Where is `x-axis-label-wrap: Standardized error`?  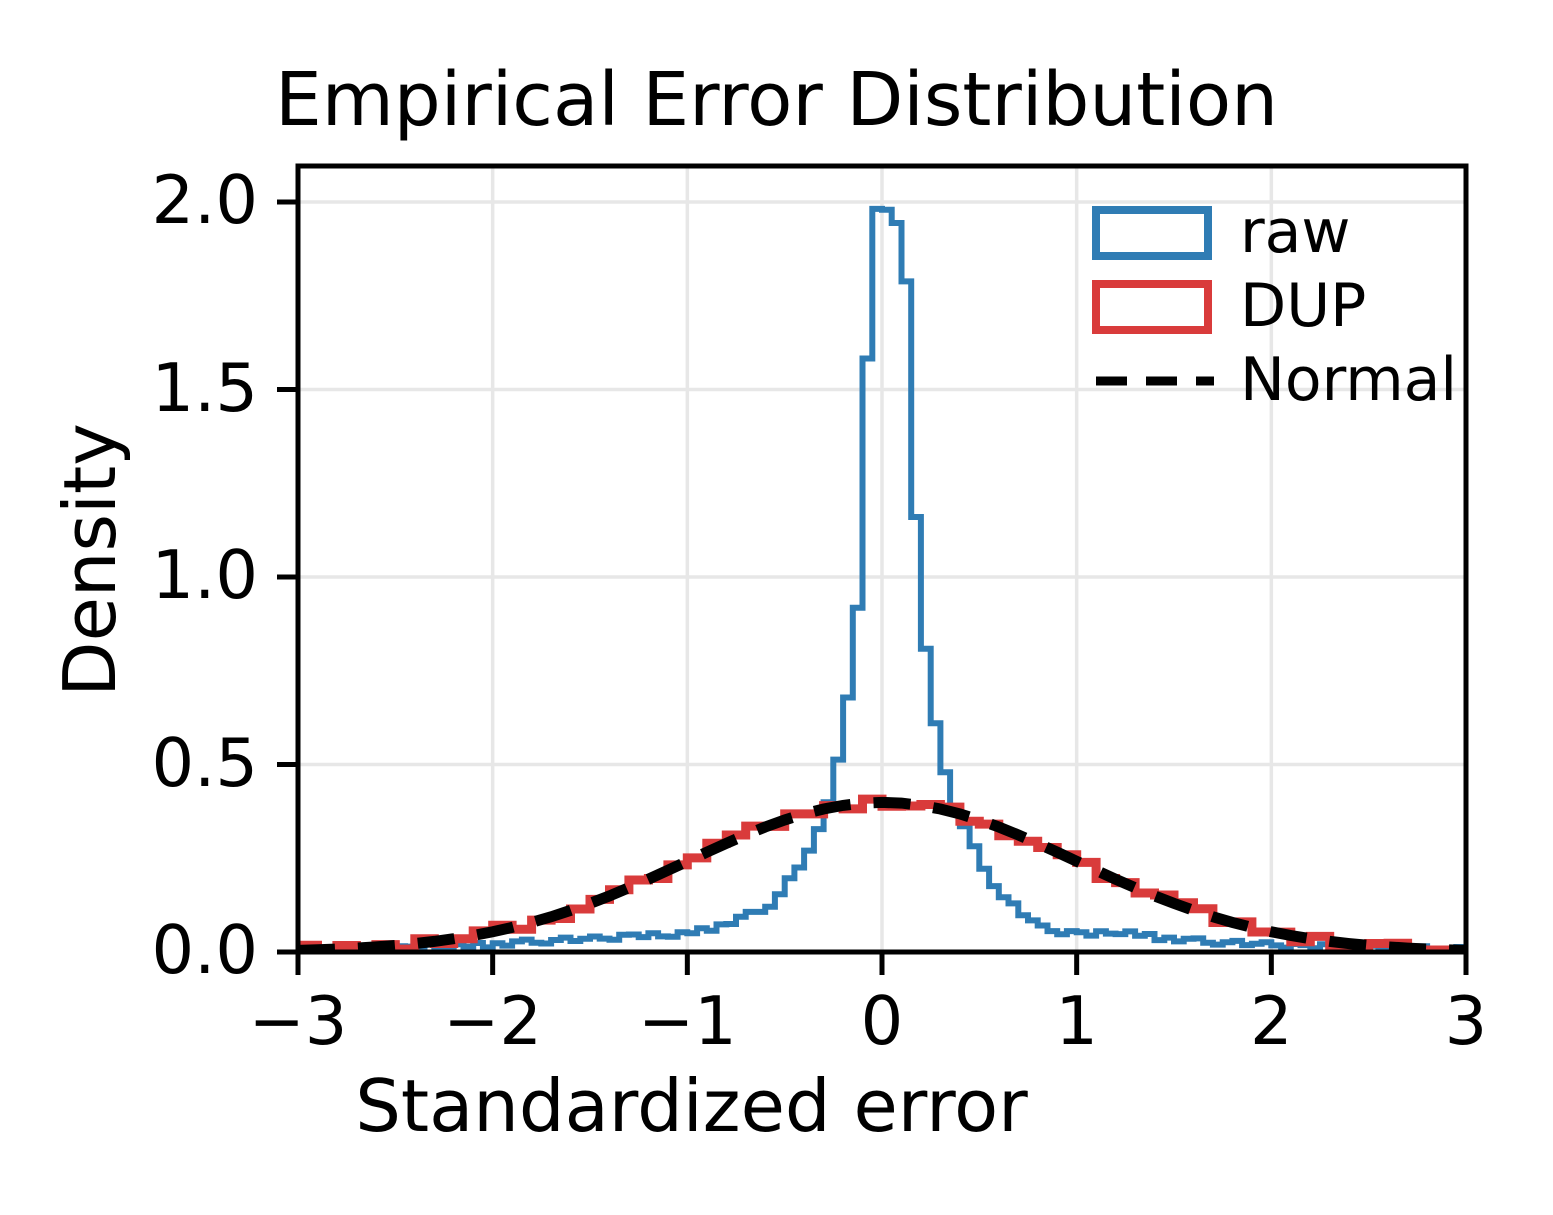 x-axis-label-wrap: Standardized error is located at coordinates (776, 1106).